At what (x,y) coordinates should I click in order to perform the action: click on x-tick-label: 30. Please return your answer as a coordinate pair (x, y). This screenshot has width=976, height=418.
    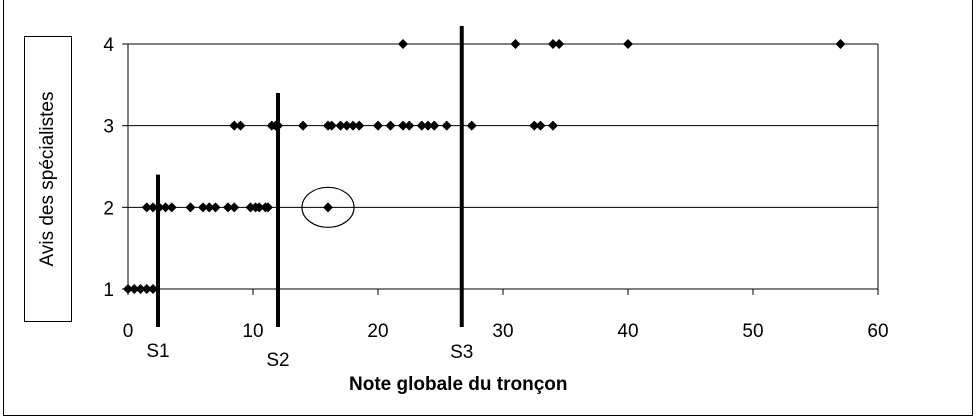
    Looking at the image, I should click on (502, 331).